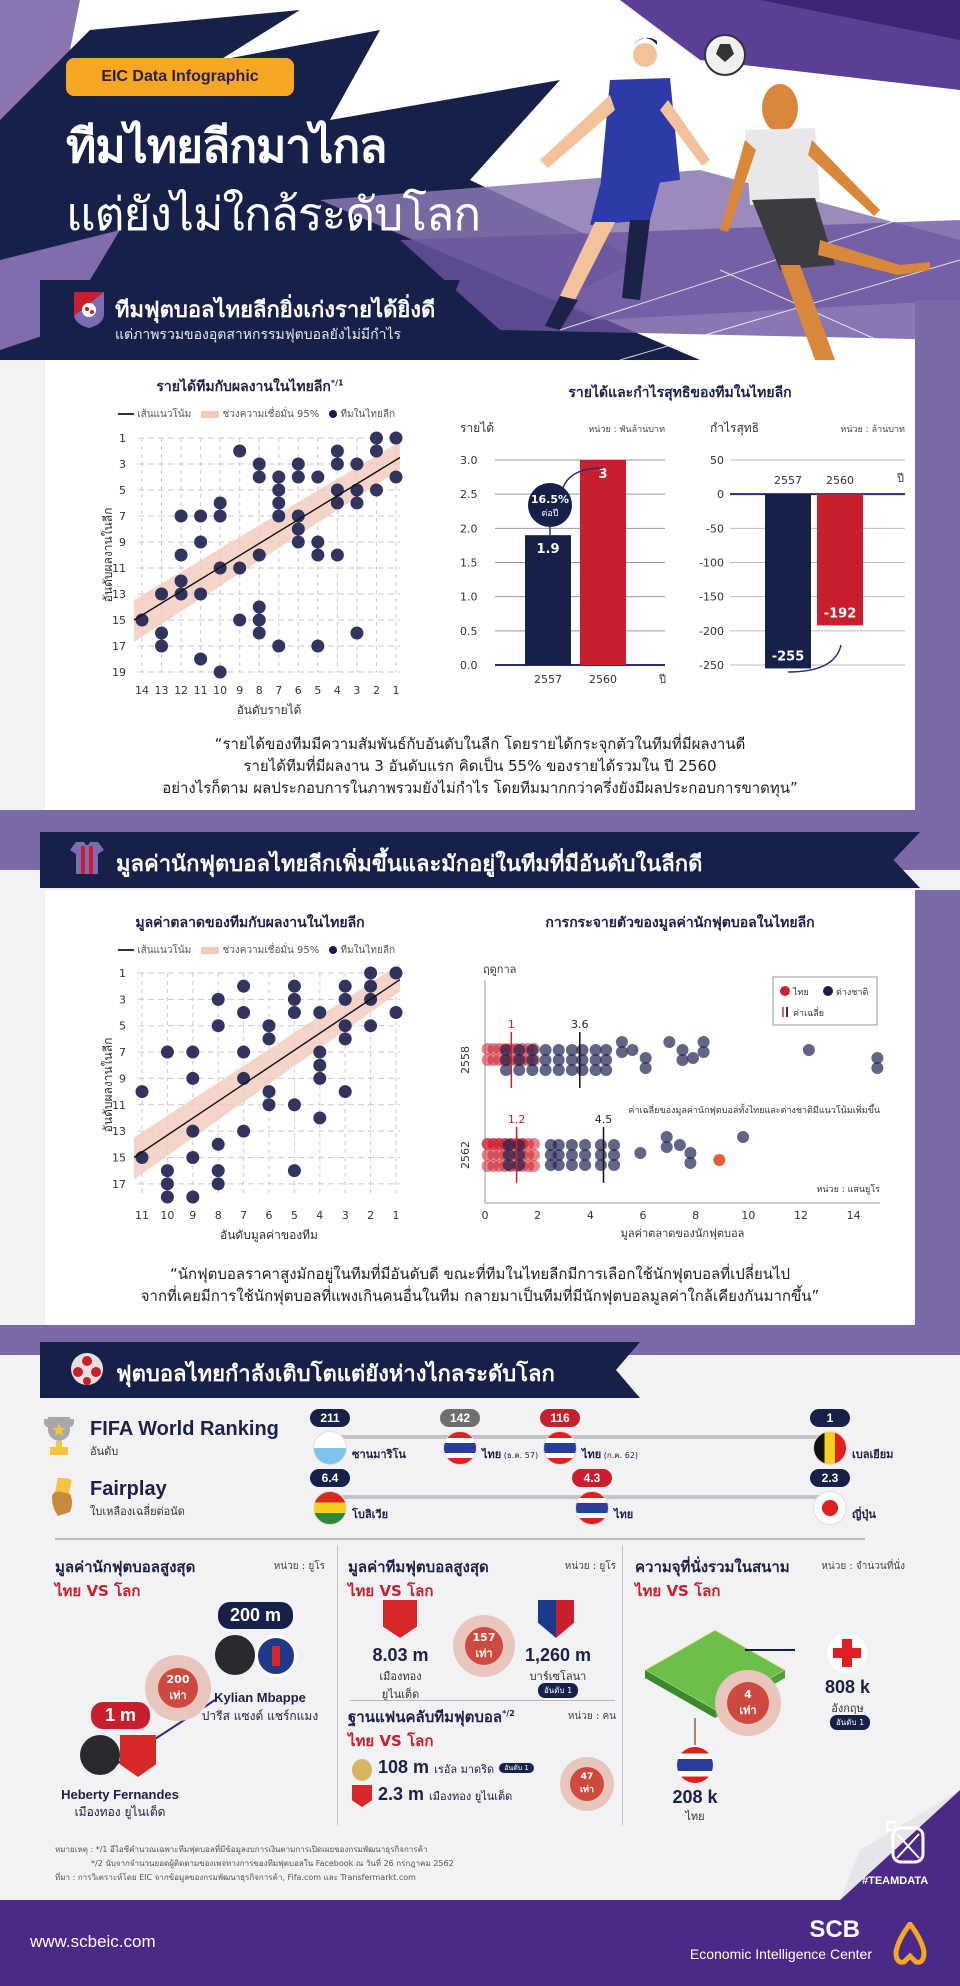 This screenshot has height=1986, width=960. I want to click on team-ratio-badge: 157 เท่า, so click(484, 1646).